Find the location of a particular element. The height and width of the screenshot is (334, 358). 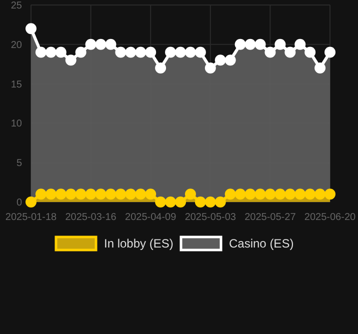

y-tick-label: 20 is located at coordinates (16, 45).